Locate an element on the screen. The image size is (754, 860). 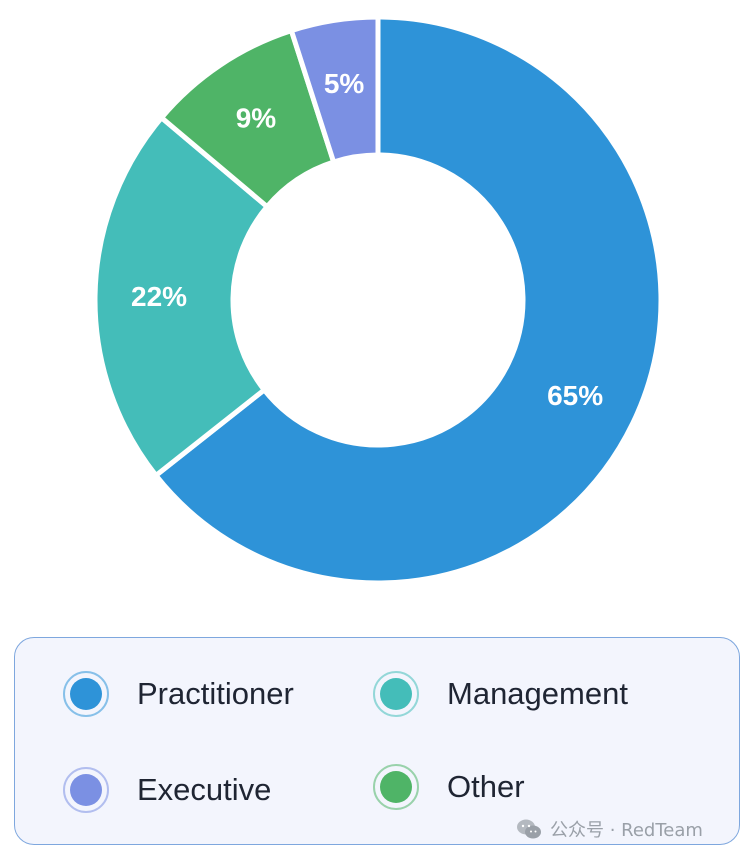
legend-item-executive: Executive is located at coordinates (167, 790).